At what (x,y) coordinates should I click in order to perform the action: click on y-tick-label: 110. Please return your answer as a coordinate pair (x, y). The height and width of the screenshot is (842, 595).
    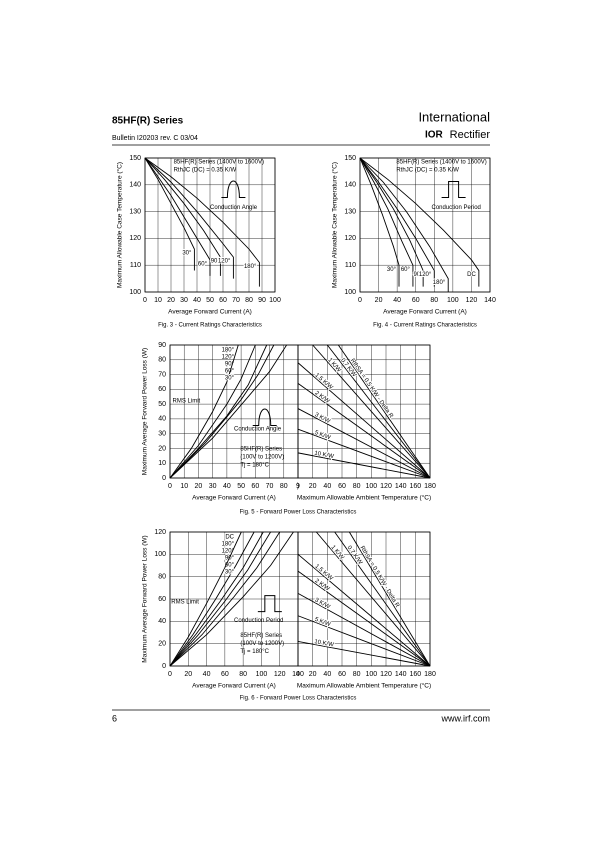
    Looking at the image, I should click on (135, 265).